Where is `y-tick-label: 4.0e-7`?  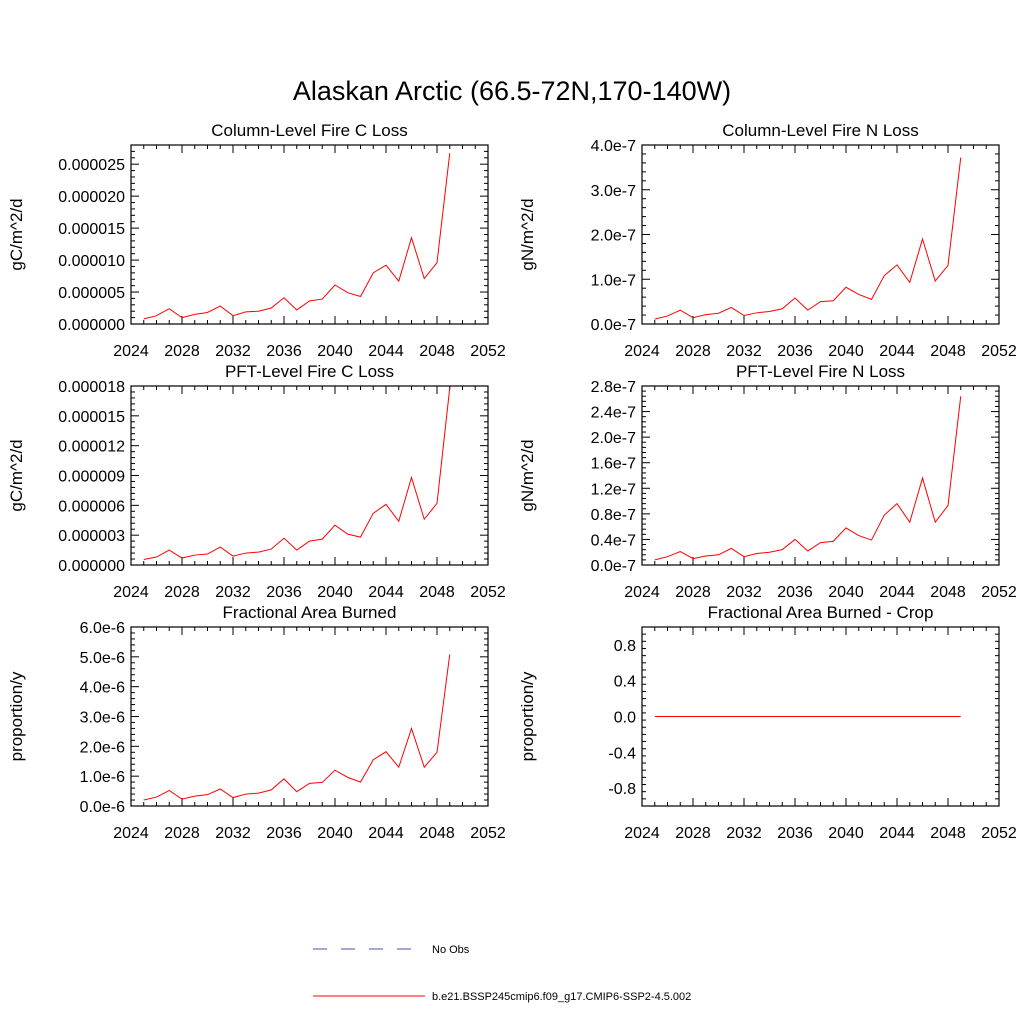 y-tick-label: 4.0e-7 is located at coordinates (613, 146).